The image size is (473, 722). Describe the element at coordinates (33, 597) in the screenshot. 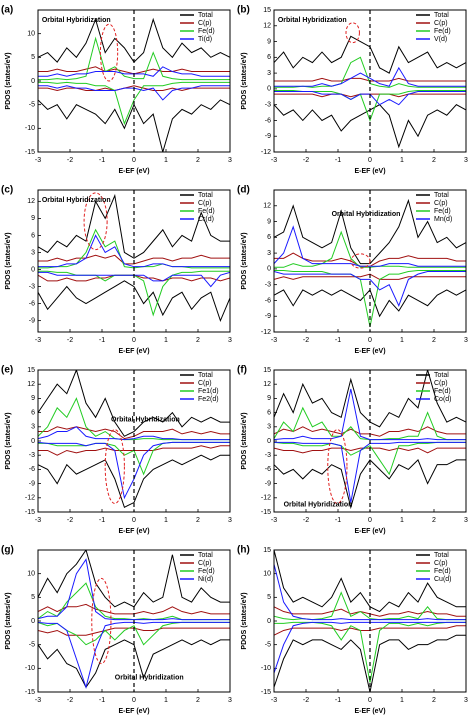

I see `y-tick-label: 5` at that location.